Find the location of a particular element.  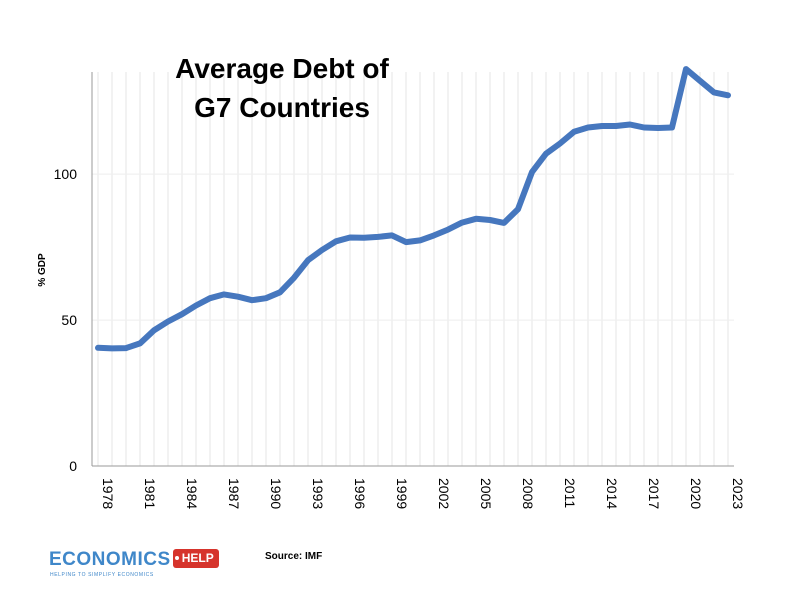

x-tick-label-2002: 2002 is located at coordinates (444, 493).